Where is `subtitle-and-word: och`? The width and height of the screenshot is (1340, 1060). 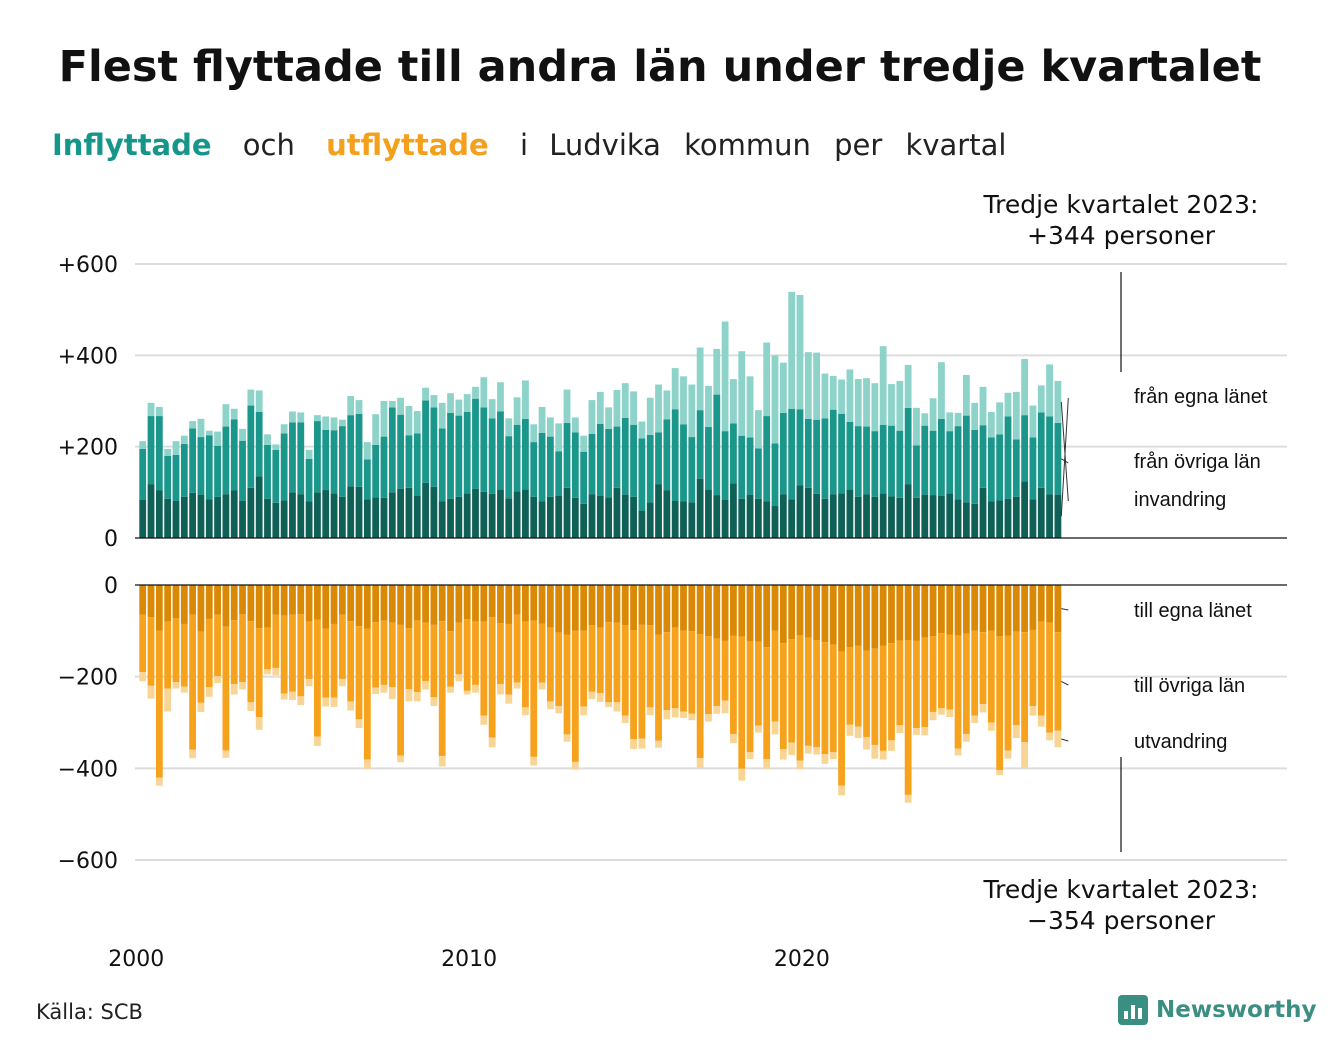
subtitle-and-word: och is located at coordinates (268, 145).